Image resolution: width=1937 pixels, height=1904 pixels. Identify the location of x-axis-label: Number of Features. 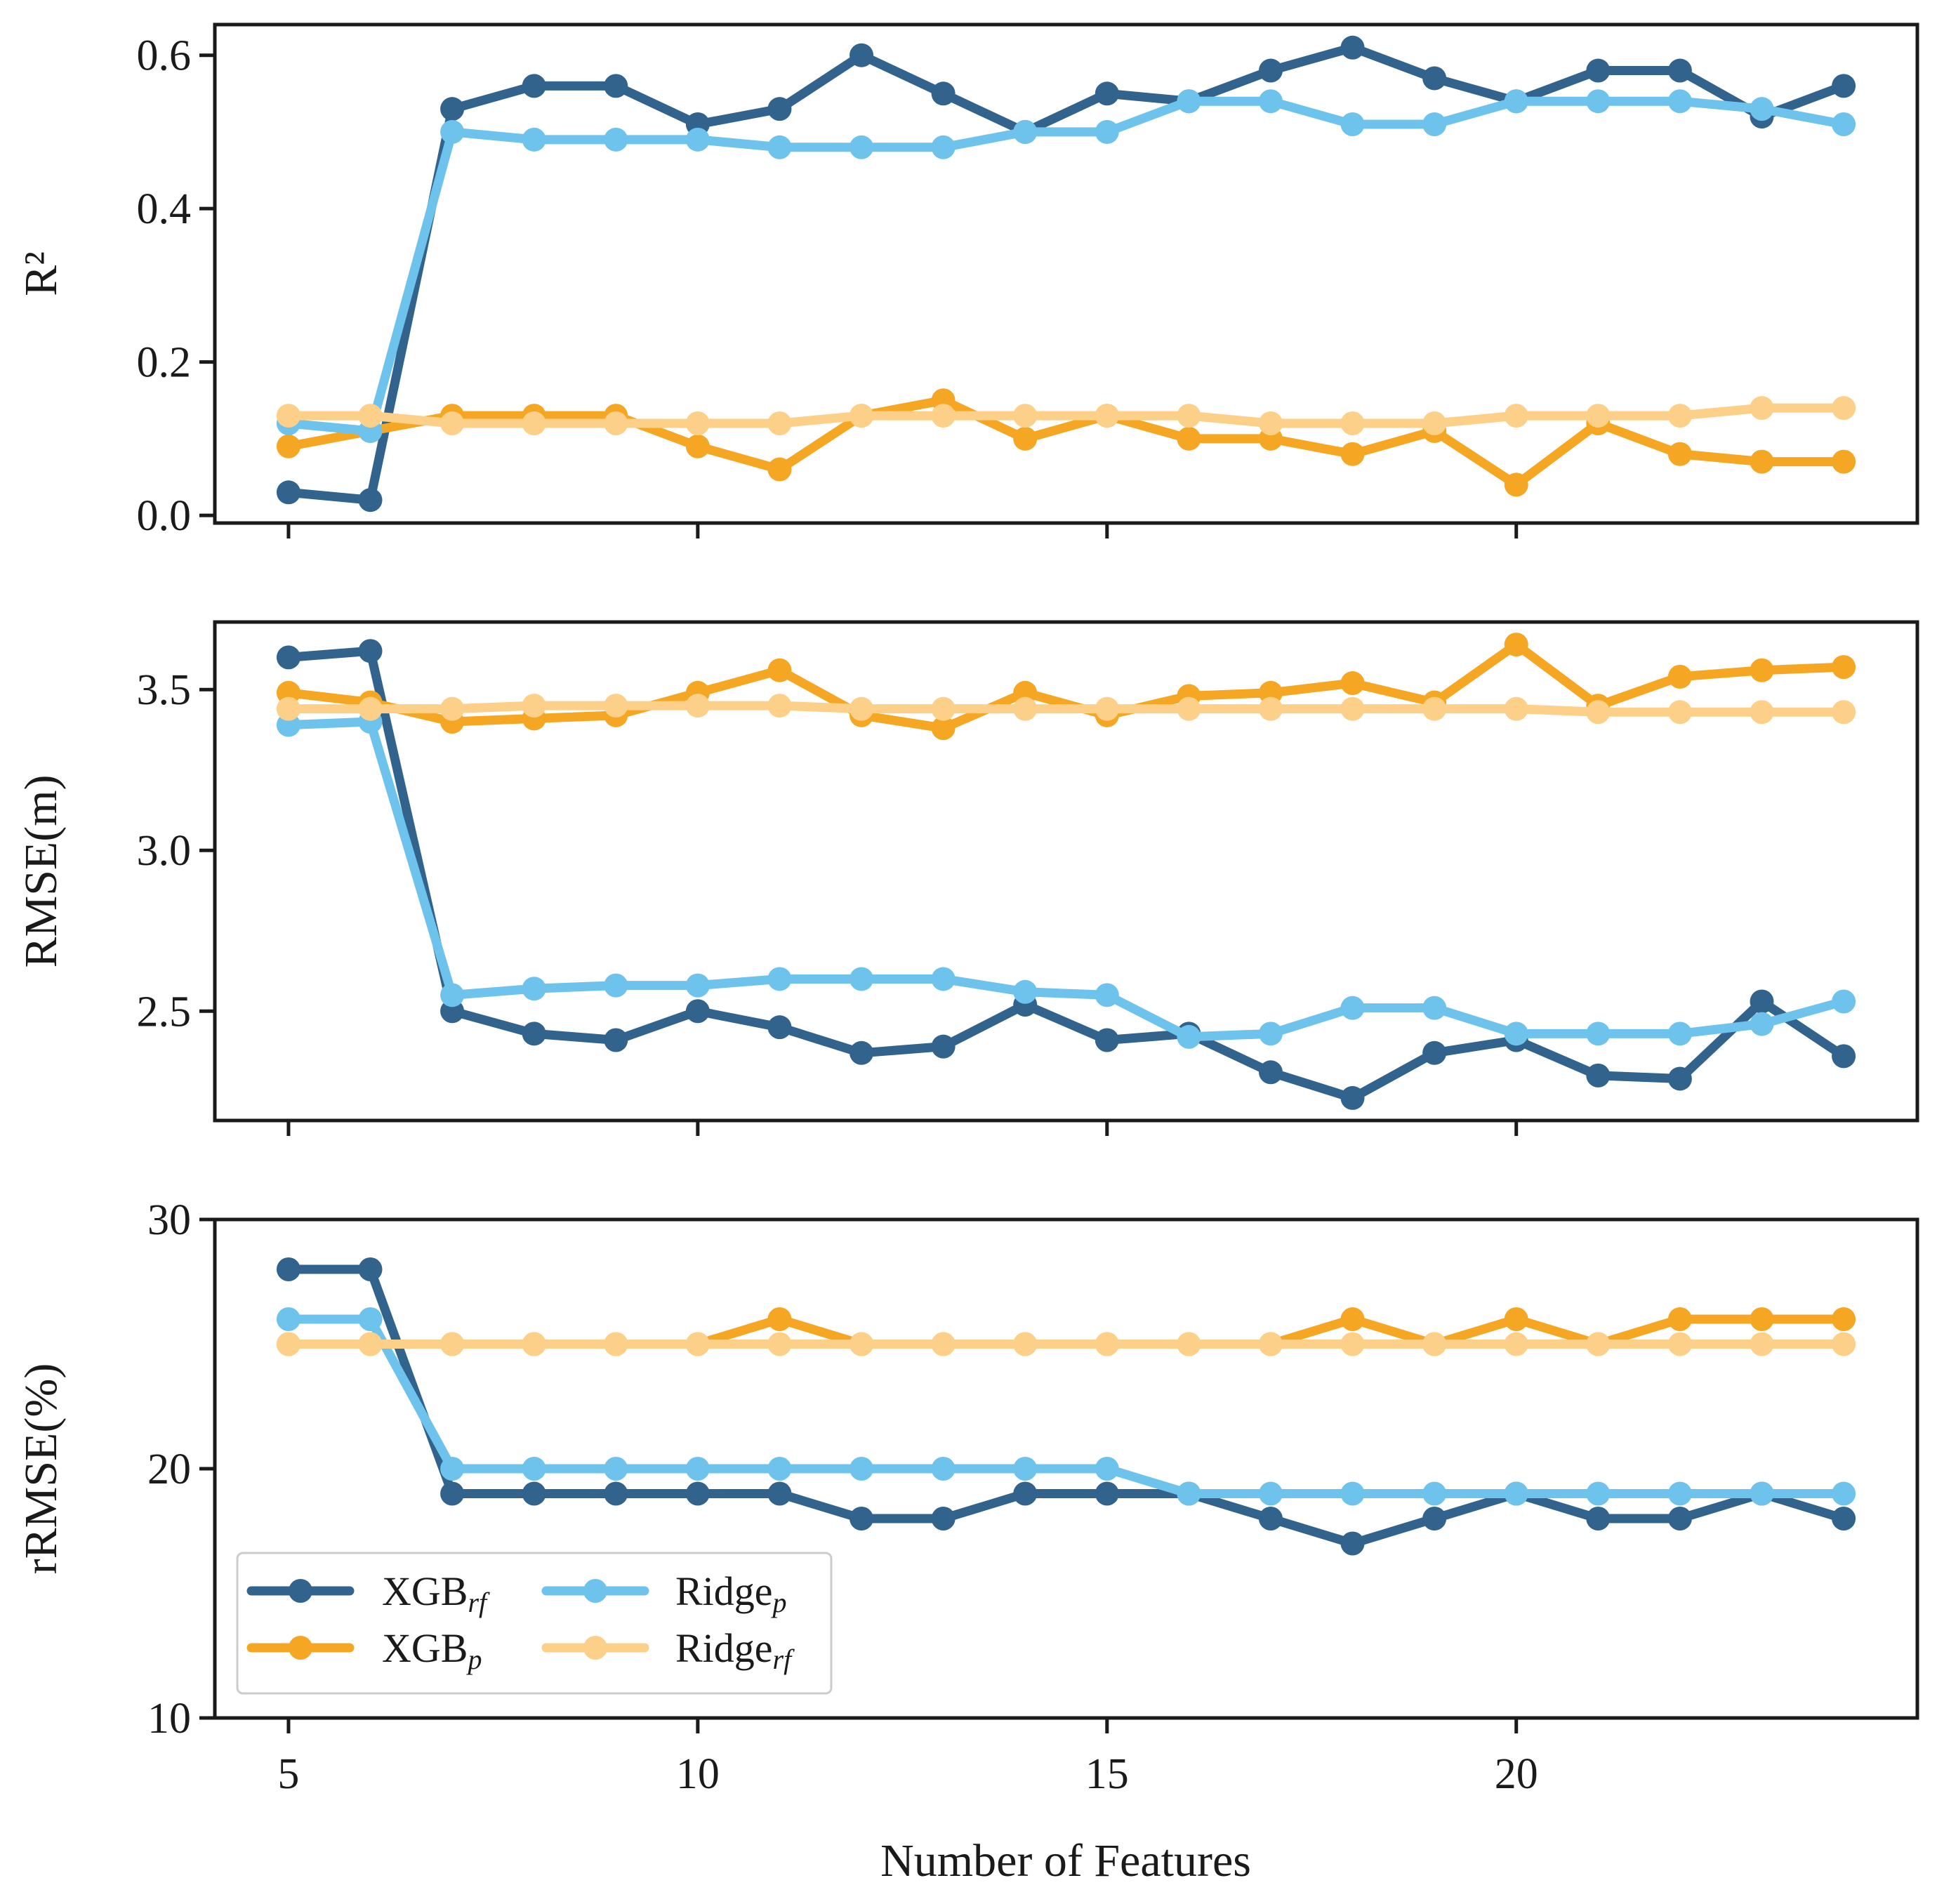
(1065, 1860).